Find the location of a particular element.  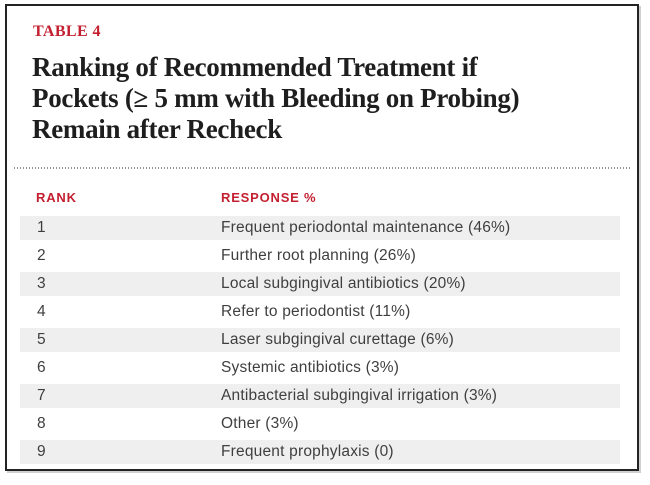

rank-cell: 4 is located at coordinates (41, 311).